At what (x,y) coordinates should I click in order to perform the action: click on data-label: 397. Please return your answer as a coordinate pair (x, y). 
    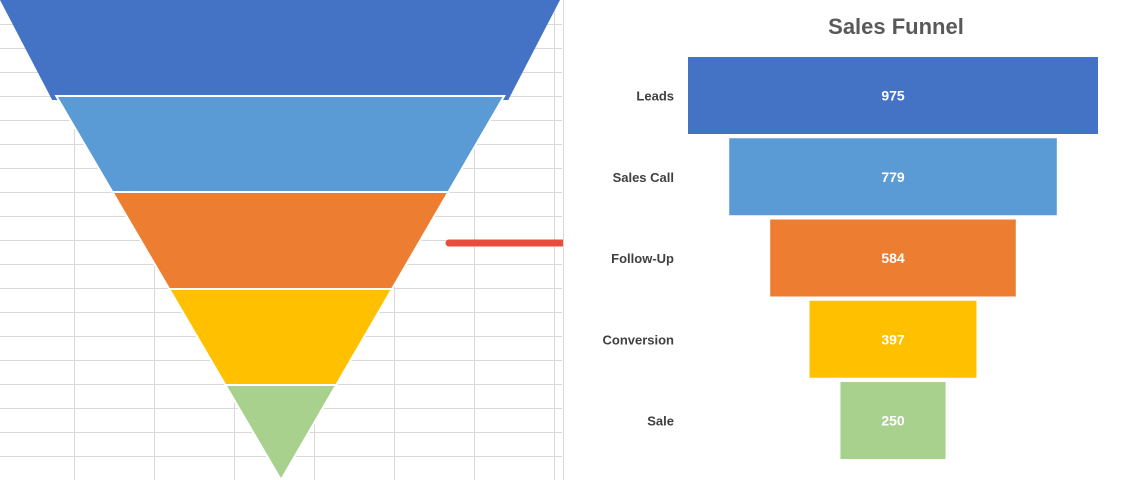
    Looking at the image, I should click on (893, 339).